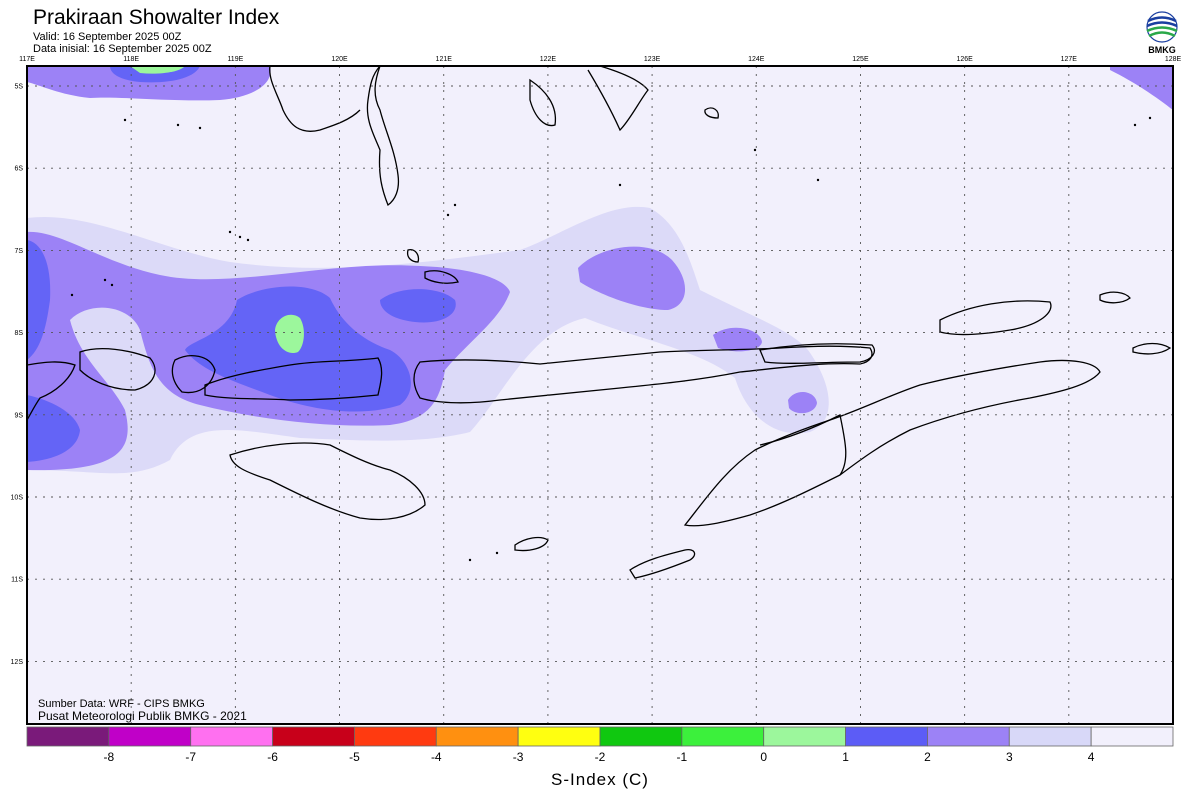 The width and height of the screenshot is (1200, 800). Describe the element at coordinates (1009, 757) in the screenshot. I see `colorbar-tick-label: 3` at that location.